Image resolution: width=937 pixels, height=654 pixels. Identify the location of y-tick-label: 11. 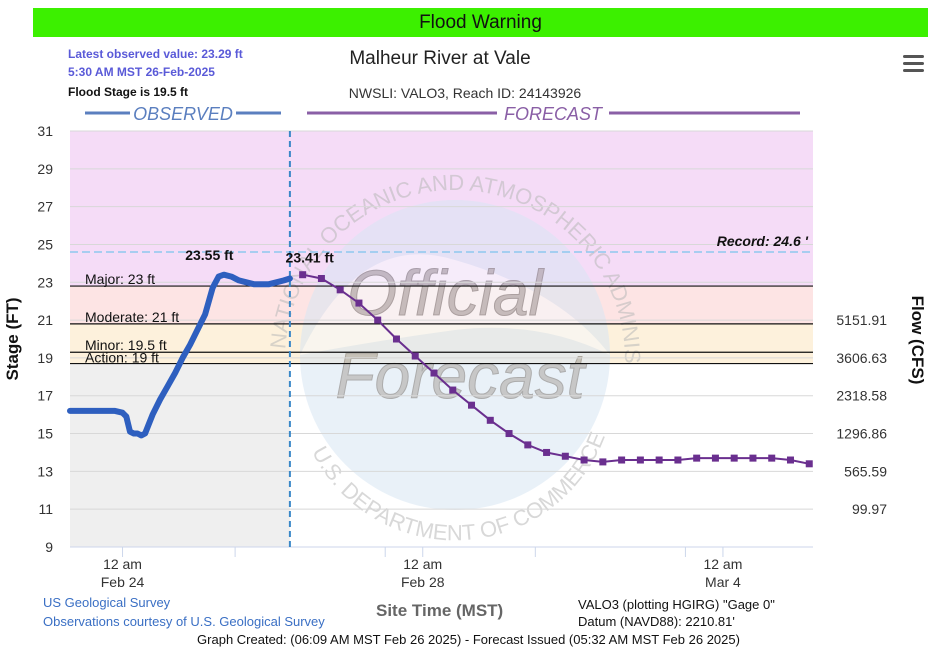
(45, 509).